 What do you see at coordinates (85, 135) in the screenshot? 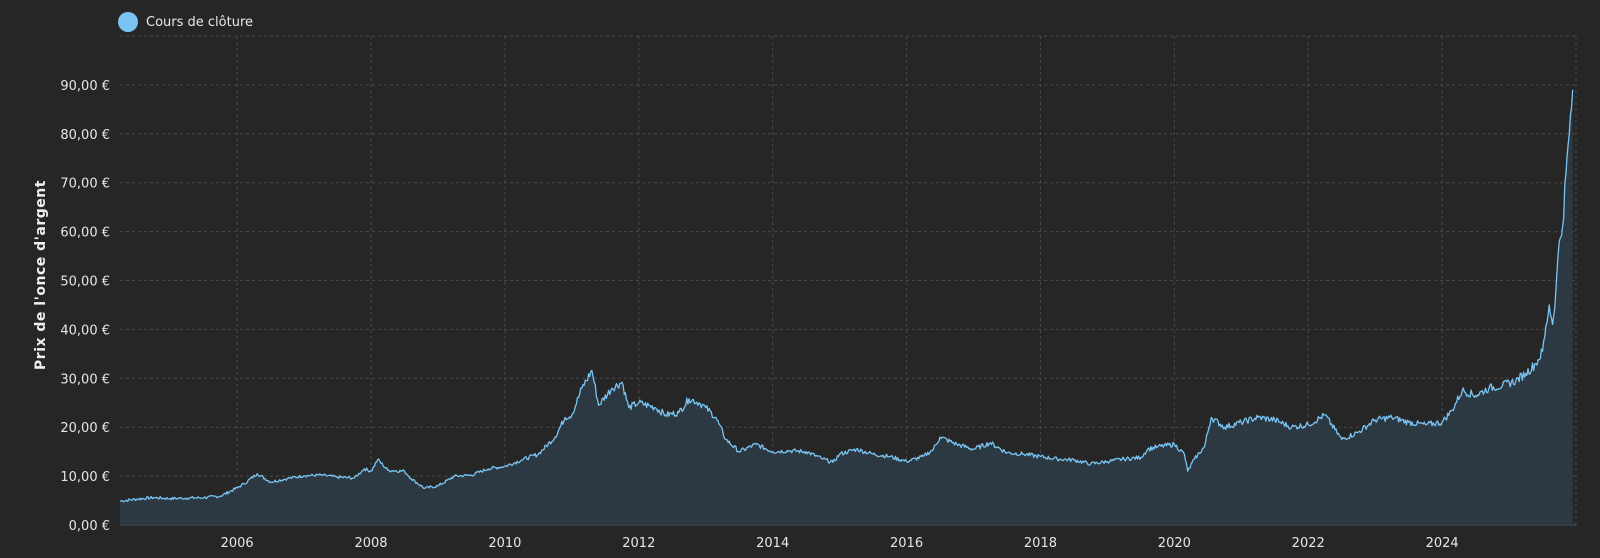
I see `y-tick-label: 80,00 €` at bounding box center [85, 135].